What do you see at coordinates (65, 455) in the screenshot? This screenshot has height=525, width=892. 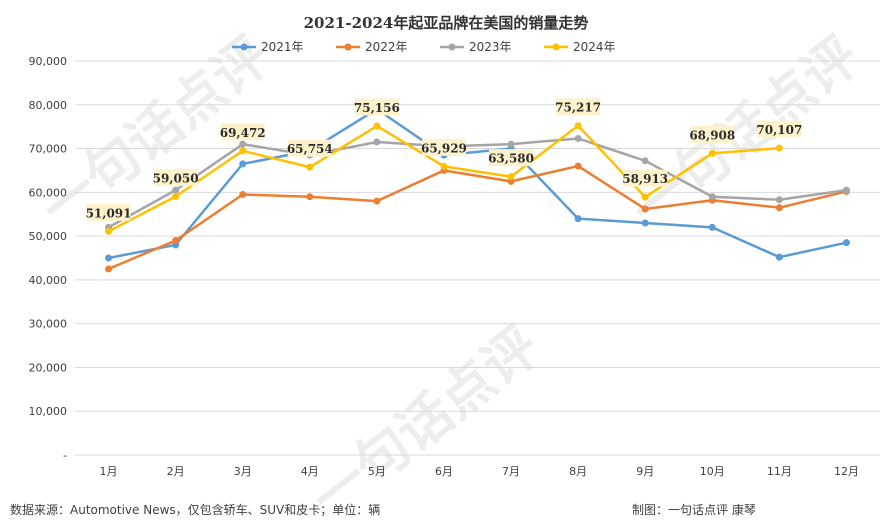 I see `y-tick-label: -` at bounding box center [65, 455].